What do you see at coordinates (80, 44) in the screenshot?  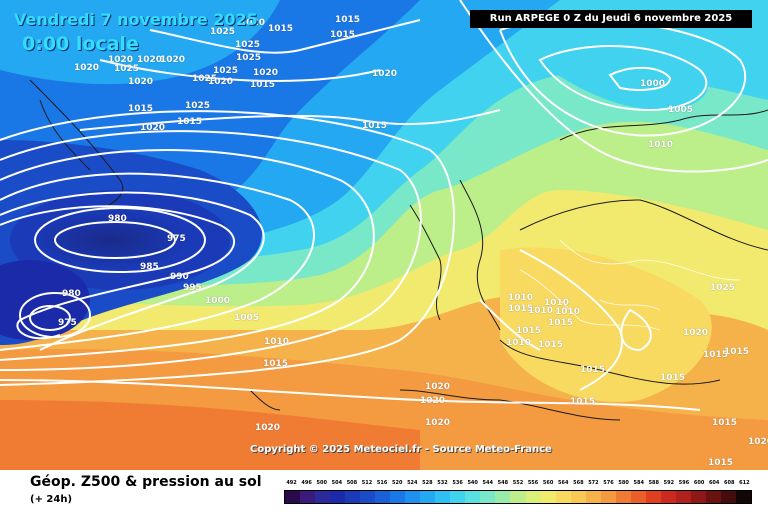 I see `forecast-time: 0:00 locale` at bounding box center [80, 44].